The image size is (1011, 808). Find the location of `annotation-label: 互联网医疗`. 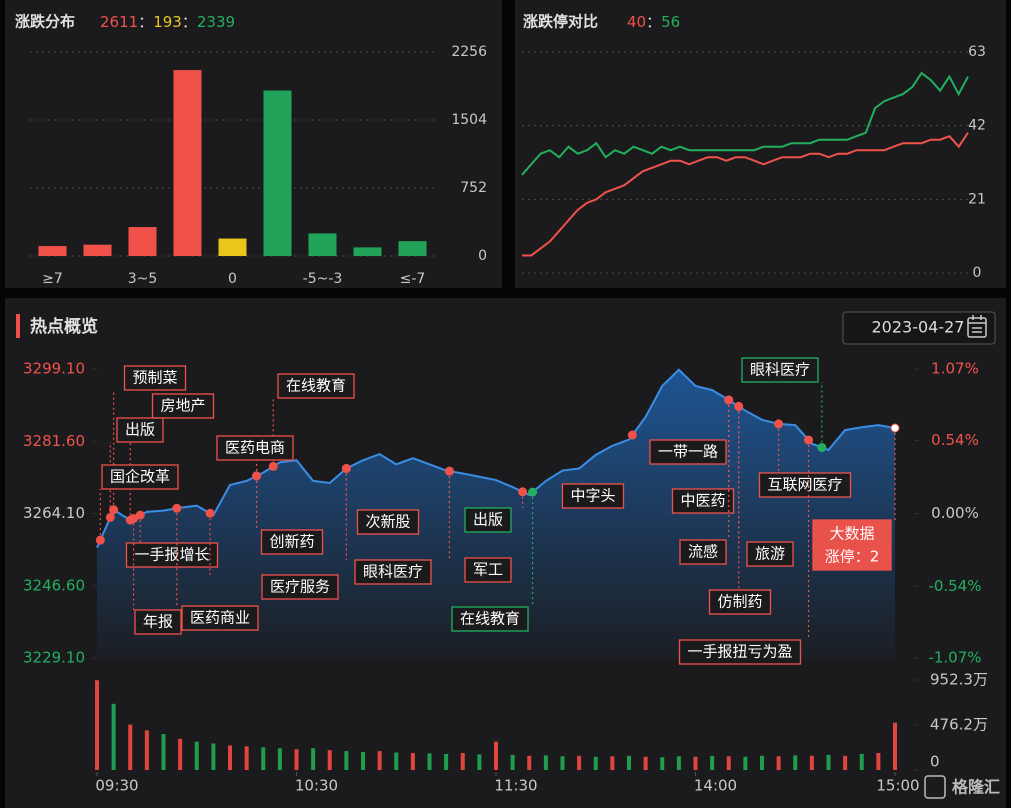

annotation-label: 互联网医疗 is located at coordinates (804, 485).